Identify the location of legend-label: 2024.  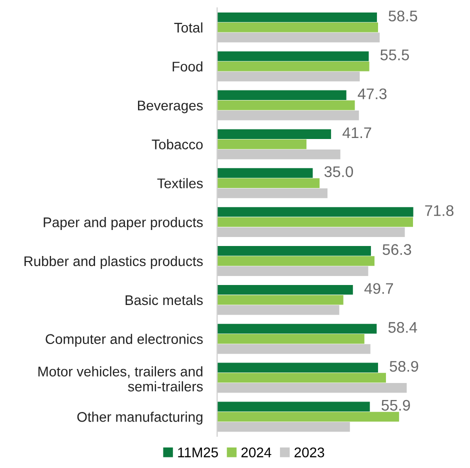
(256, 452).